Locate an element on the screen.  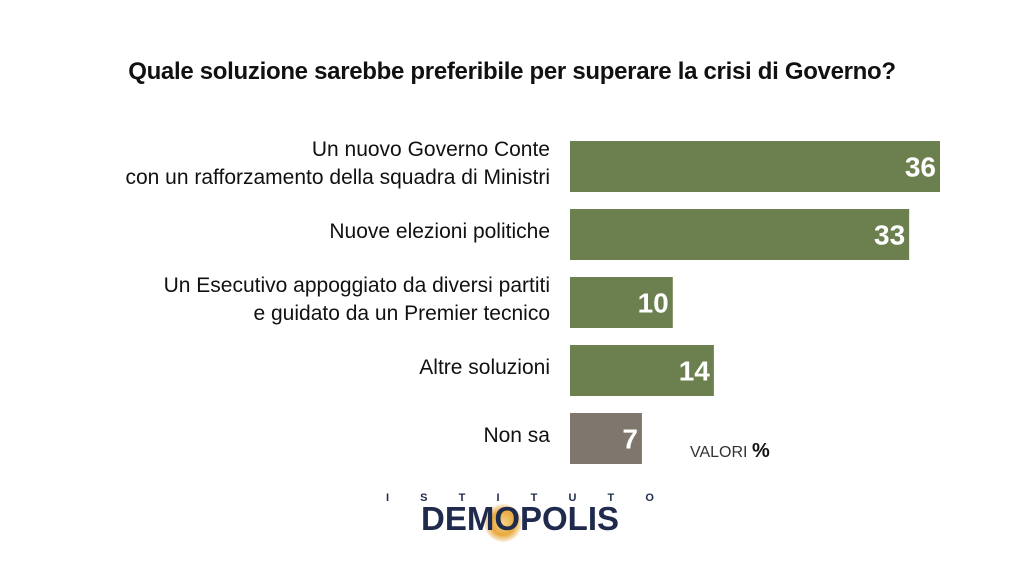
logo-glow is located at coordinates (503, 523).